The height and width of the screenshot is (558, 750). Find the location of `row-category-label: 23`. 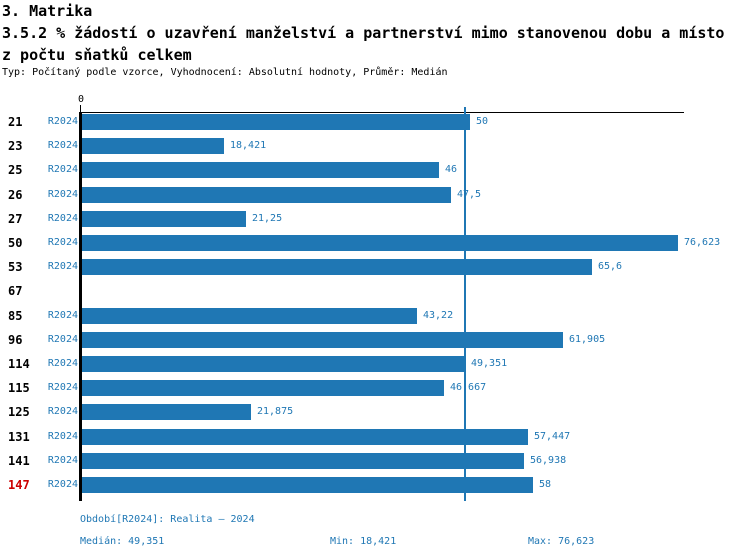

row-category-label: 23 is located at coordinates (15, 146).